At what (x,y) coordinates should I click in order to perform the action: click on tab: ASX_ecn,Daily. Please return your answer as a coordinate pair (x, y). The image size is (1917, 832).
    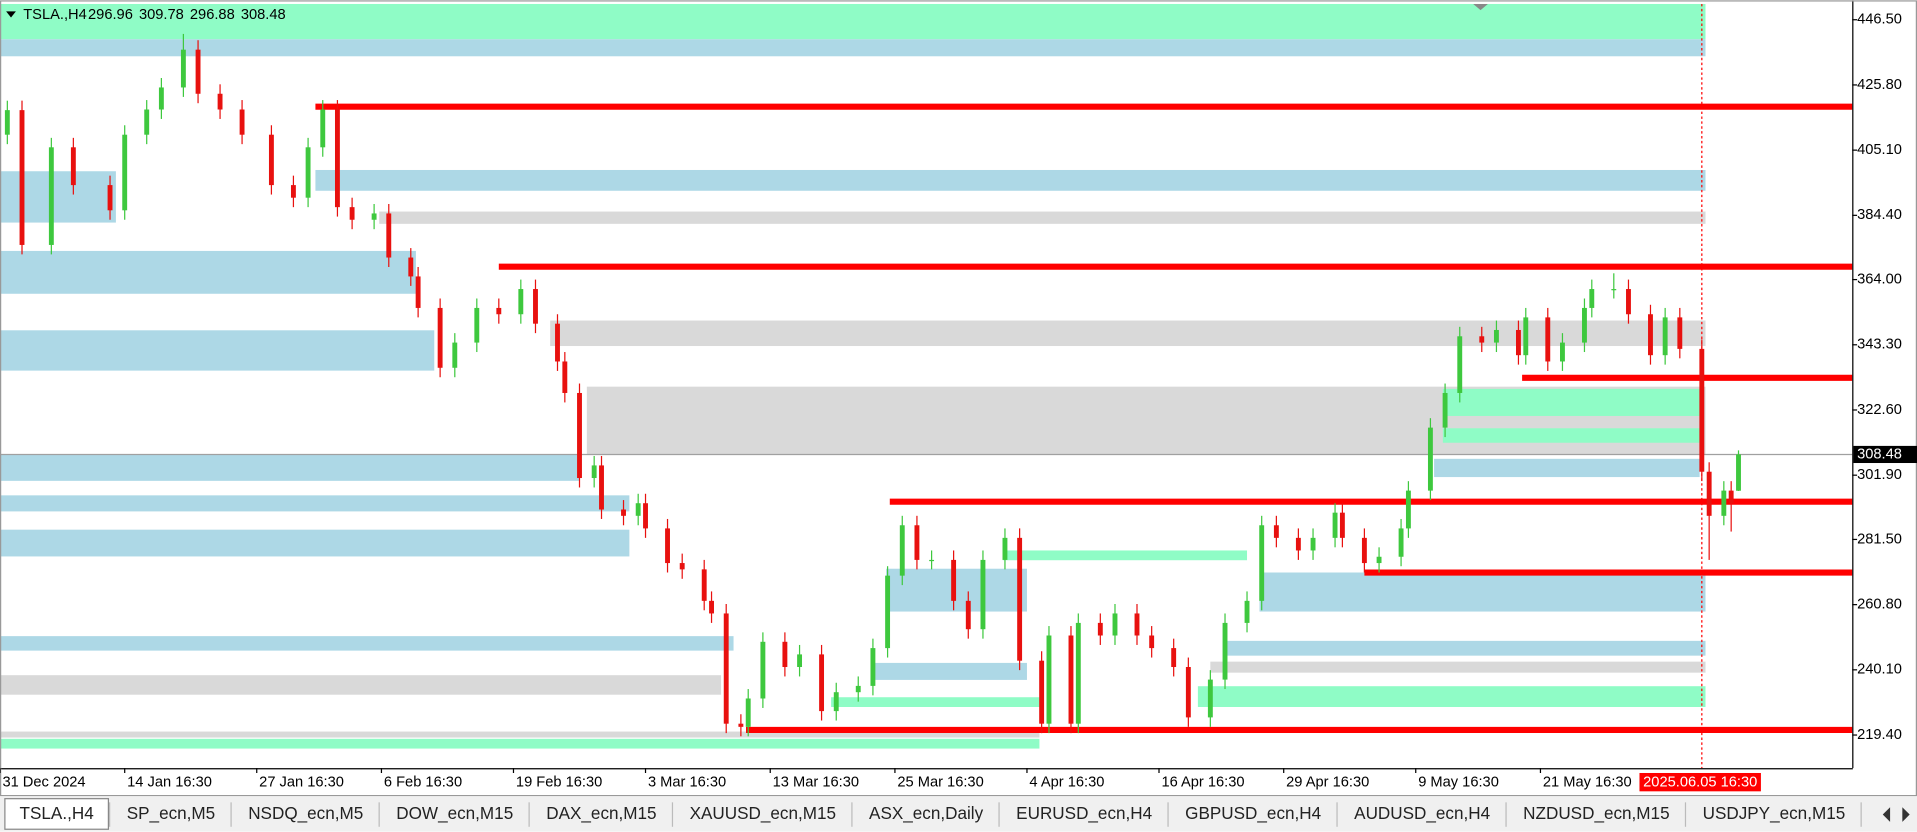
    Looking at the image, I should click on (927, 814).